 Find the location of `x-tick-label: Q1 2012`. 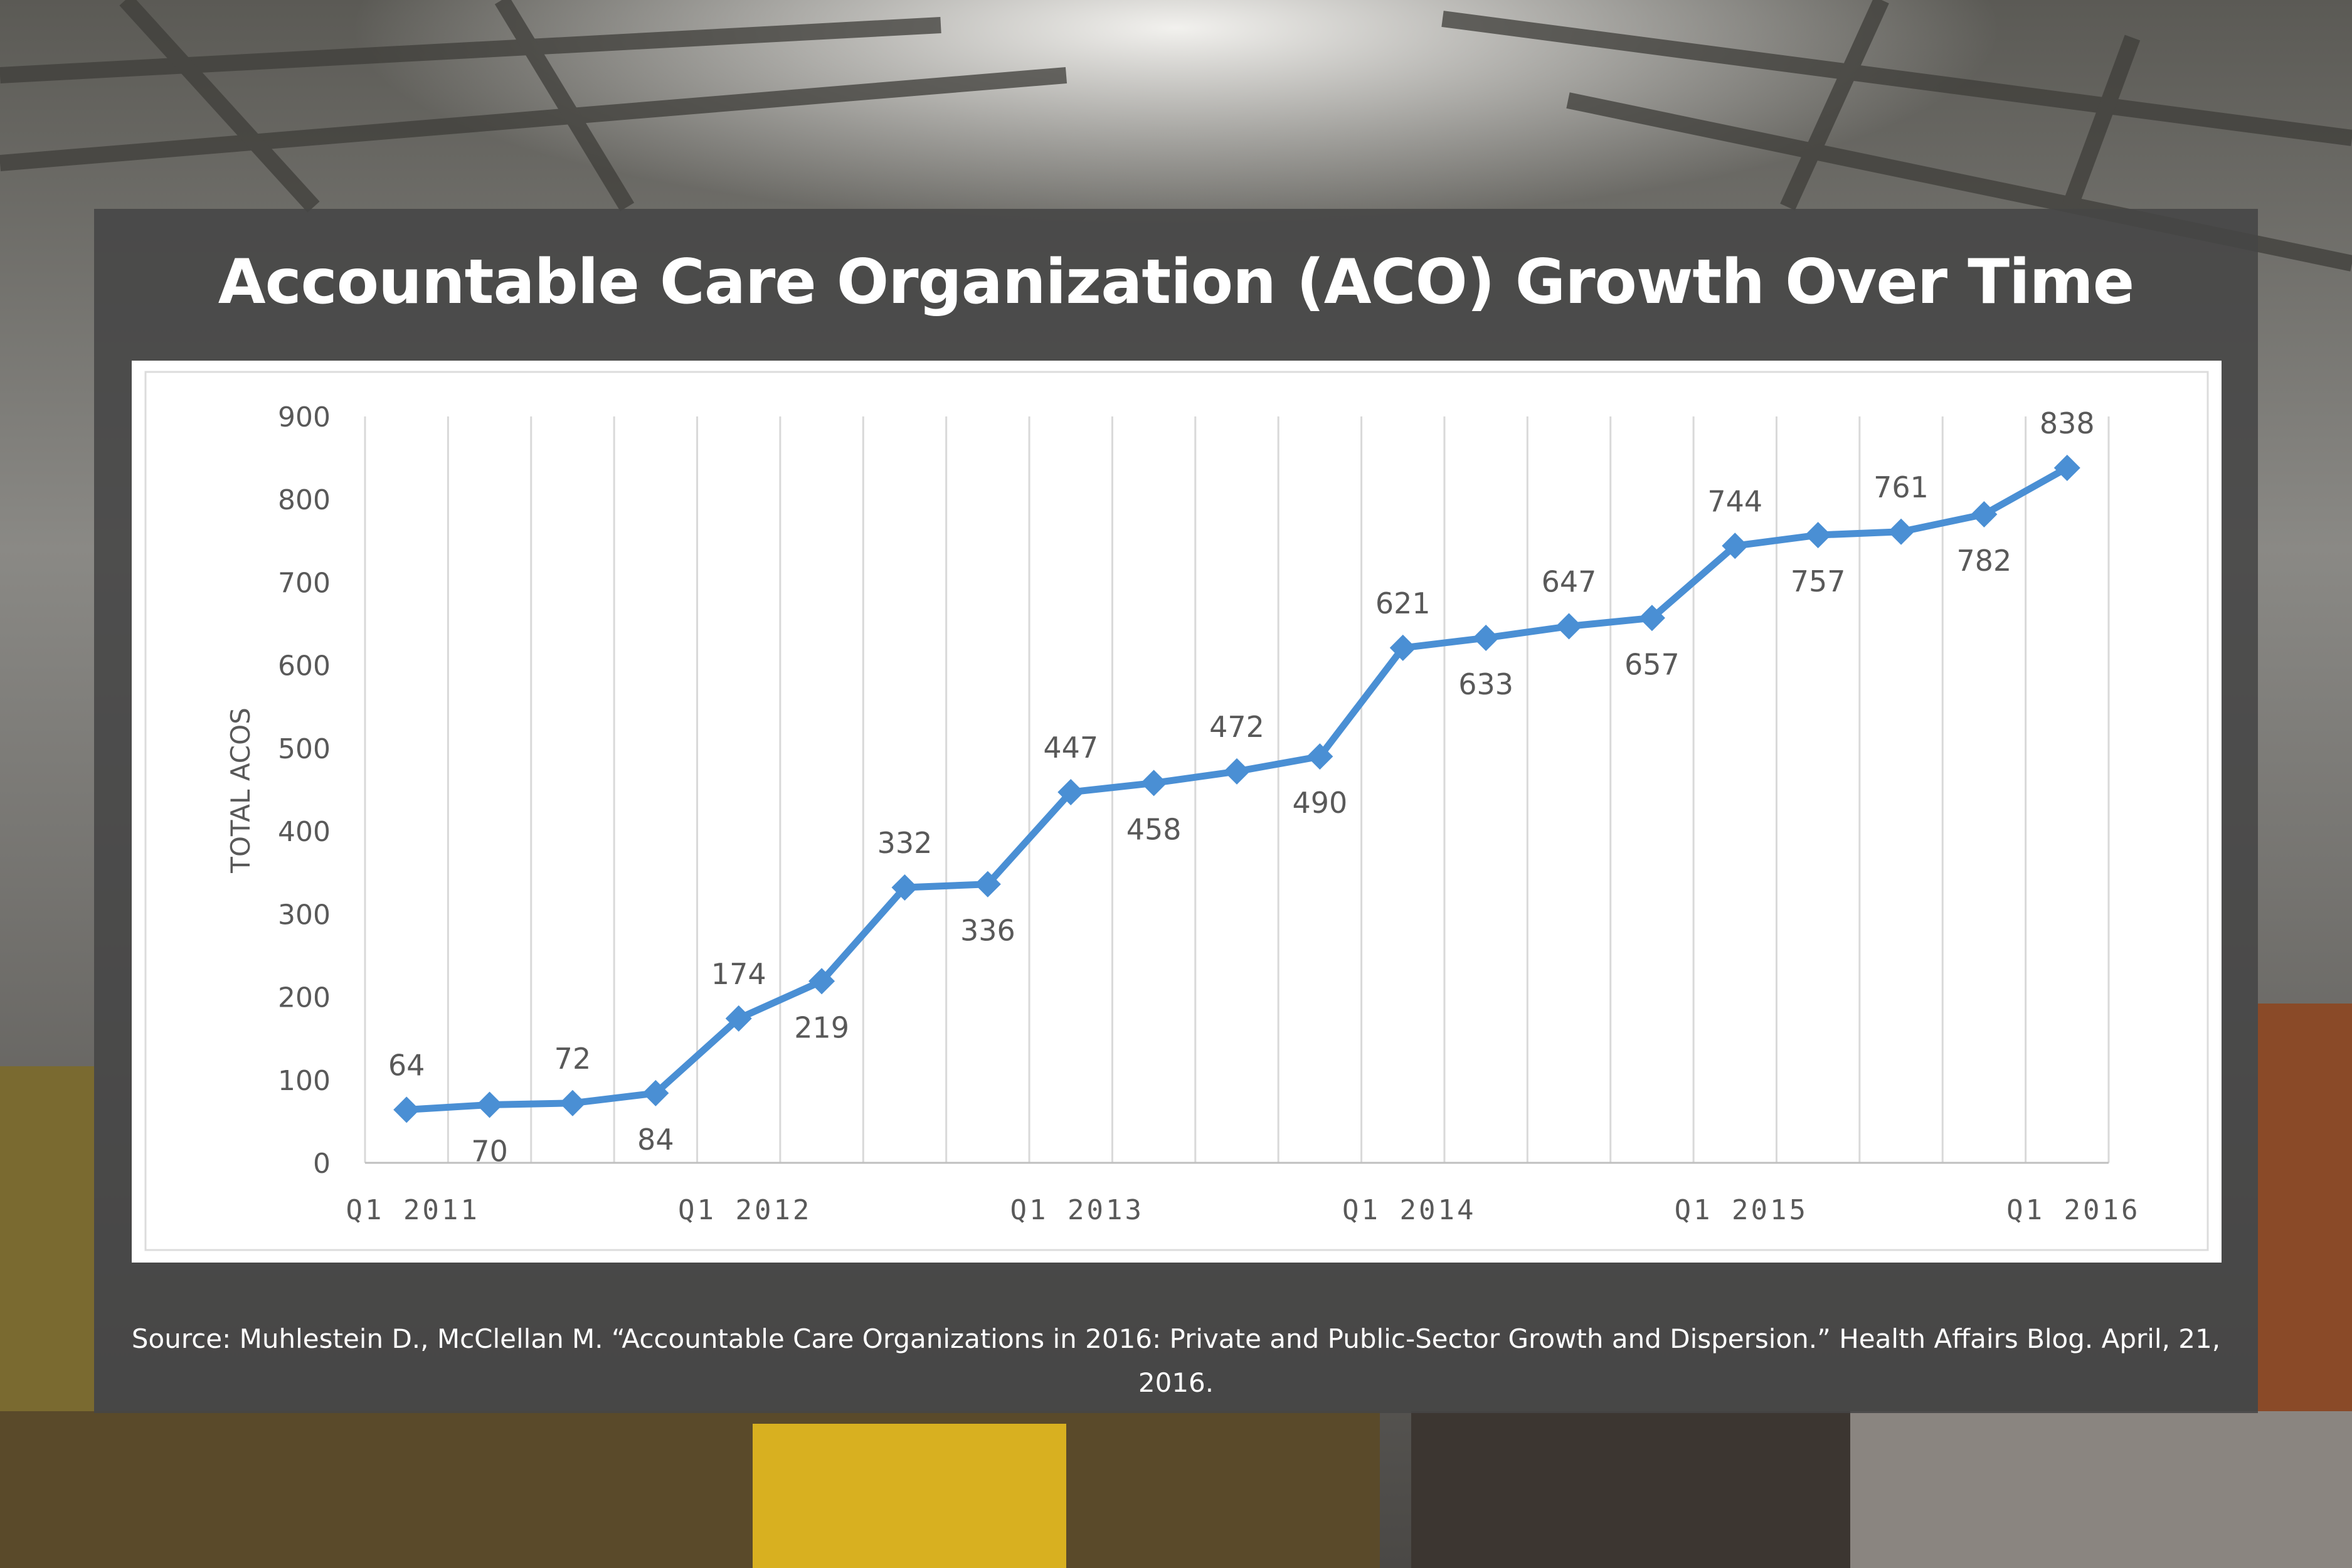

x-tick-label: Q1 2012 is located at coordinates (745, 1210).